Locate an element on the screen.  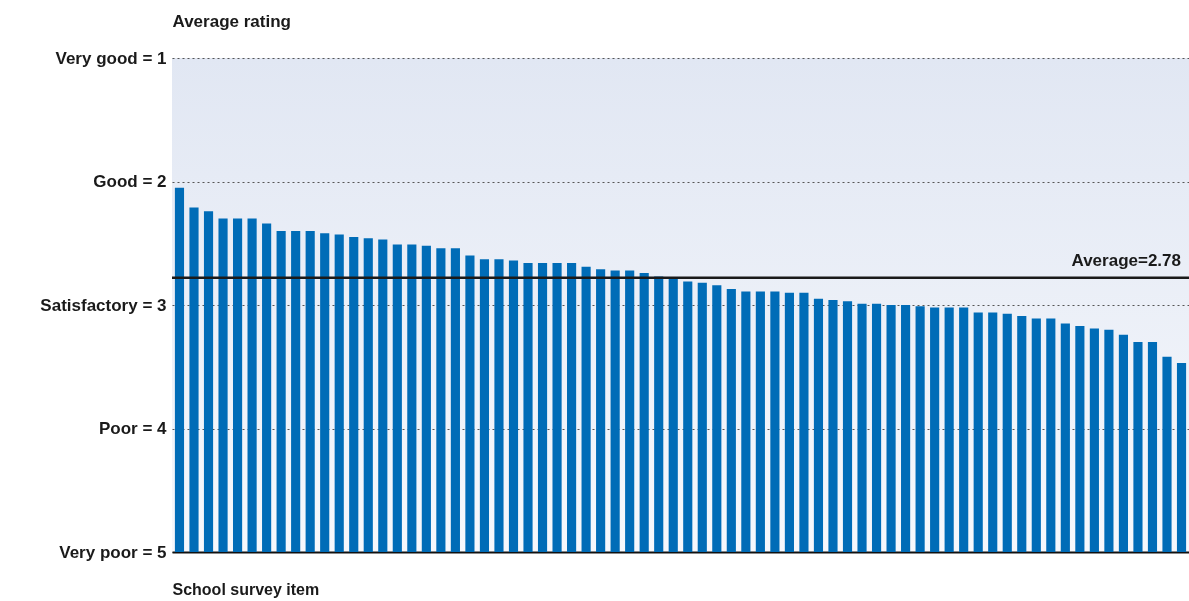
x-axis-title: School survey item is located at coordinates (246, 589).